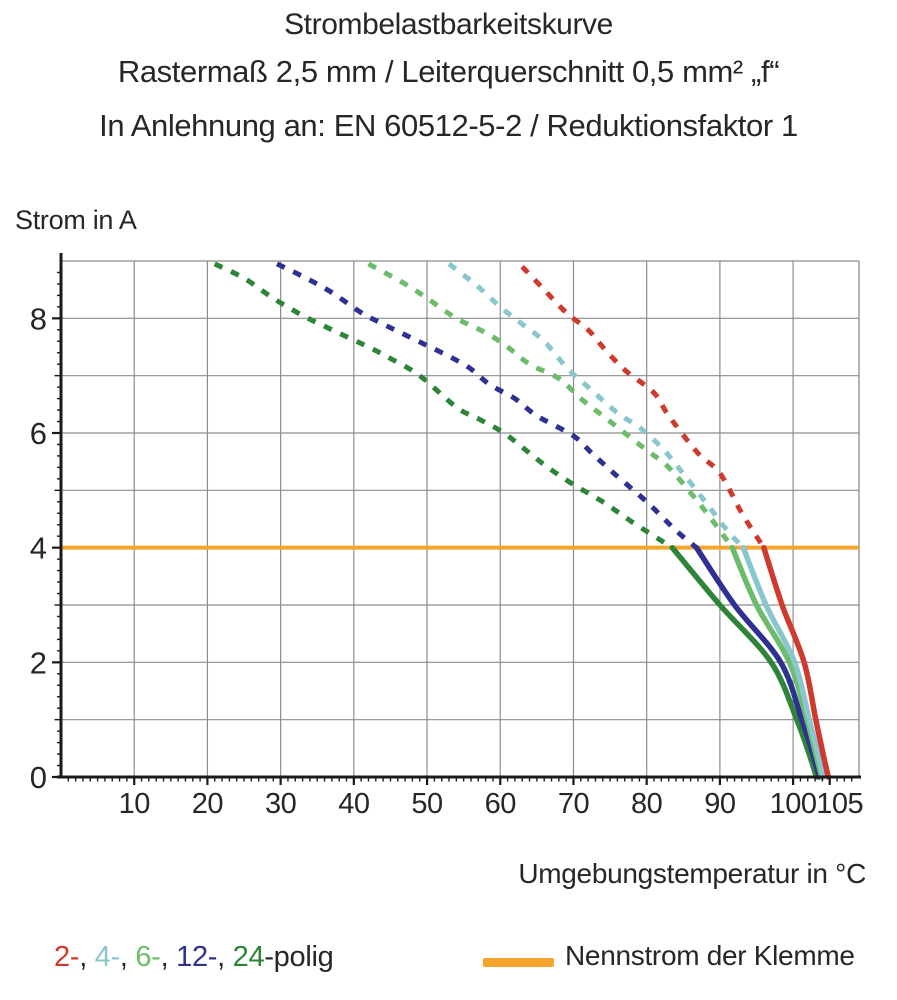 The height and width of the screenshot is (1000, 897). I want to click on series-dashed-4-polig, so click(596, 405).